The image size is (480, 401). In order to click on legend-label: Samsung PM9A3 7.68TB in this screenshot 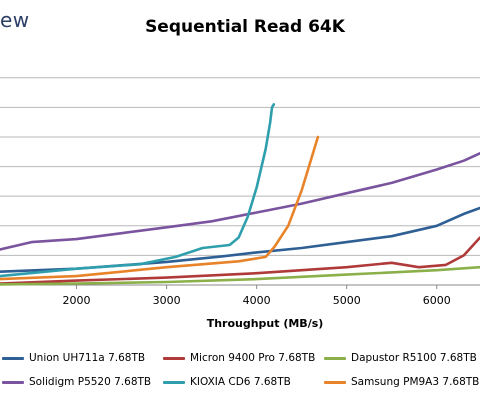, I will do `click(415, 382)`.